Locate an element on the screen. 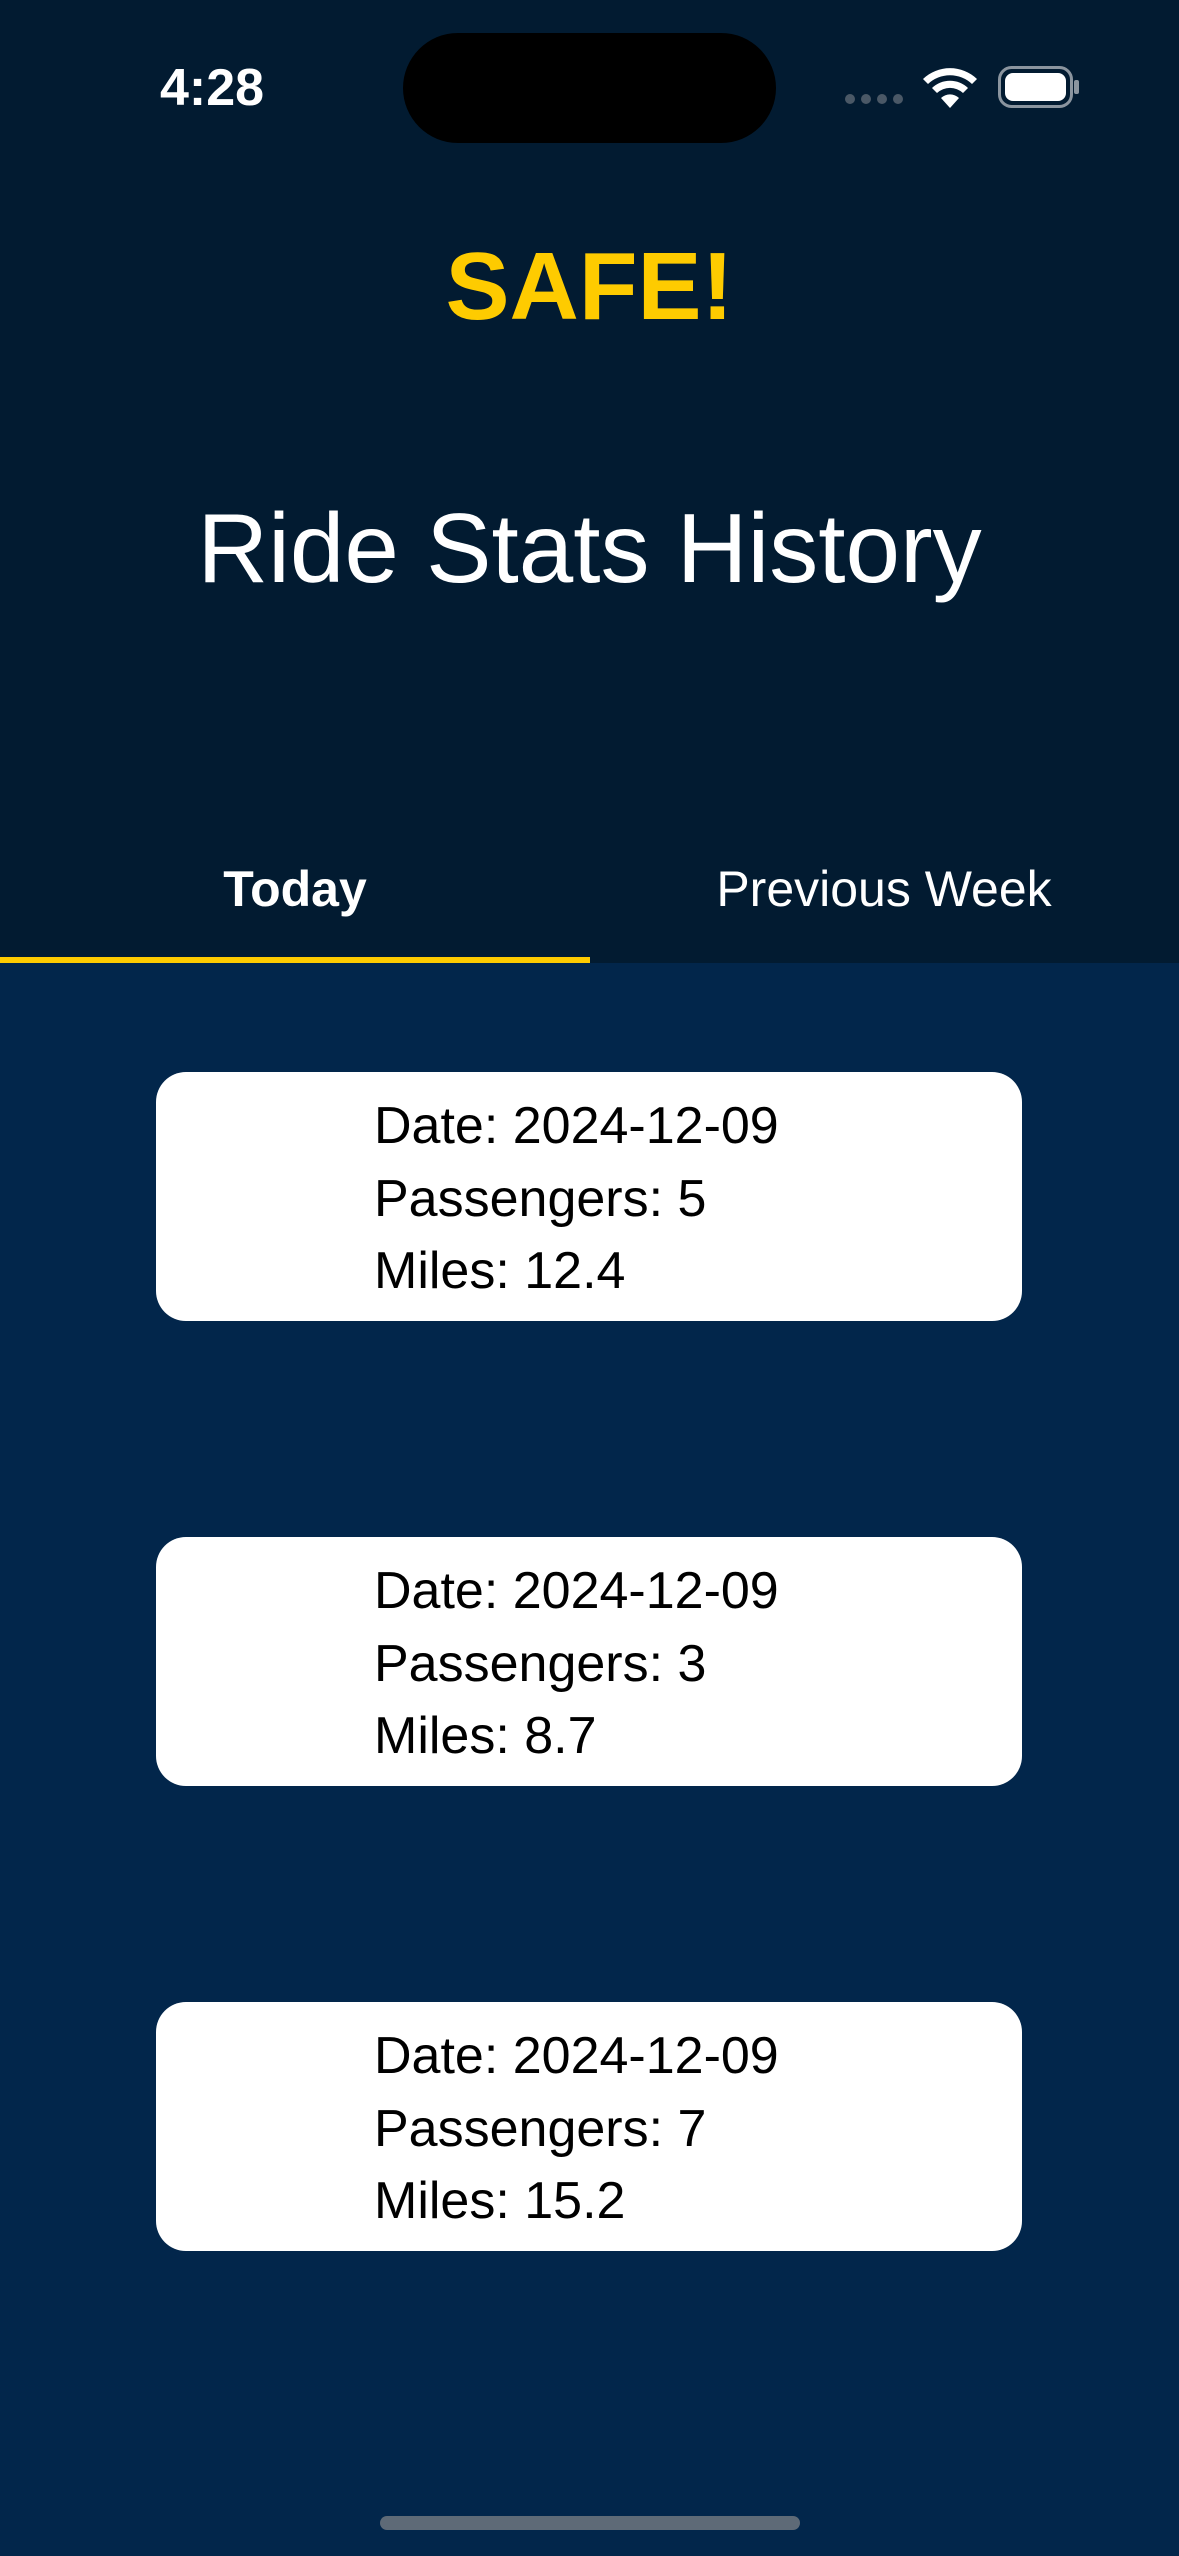 This screenshot has width=1179, height=2556. selected-tab-indicator is located at coordinates (295, 960).